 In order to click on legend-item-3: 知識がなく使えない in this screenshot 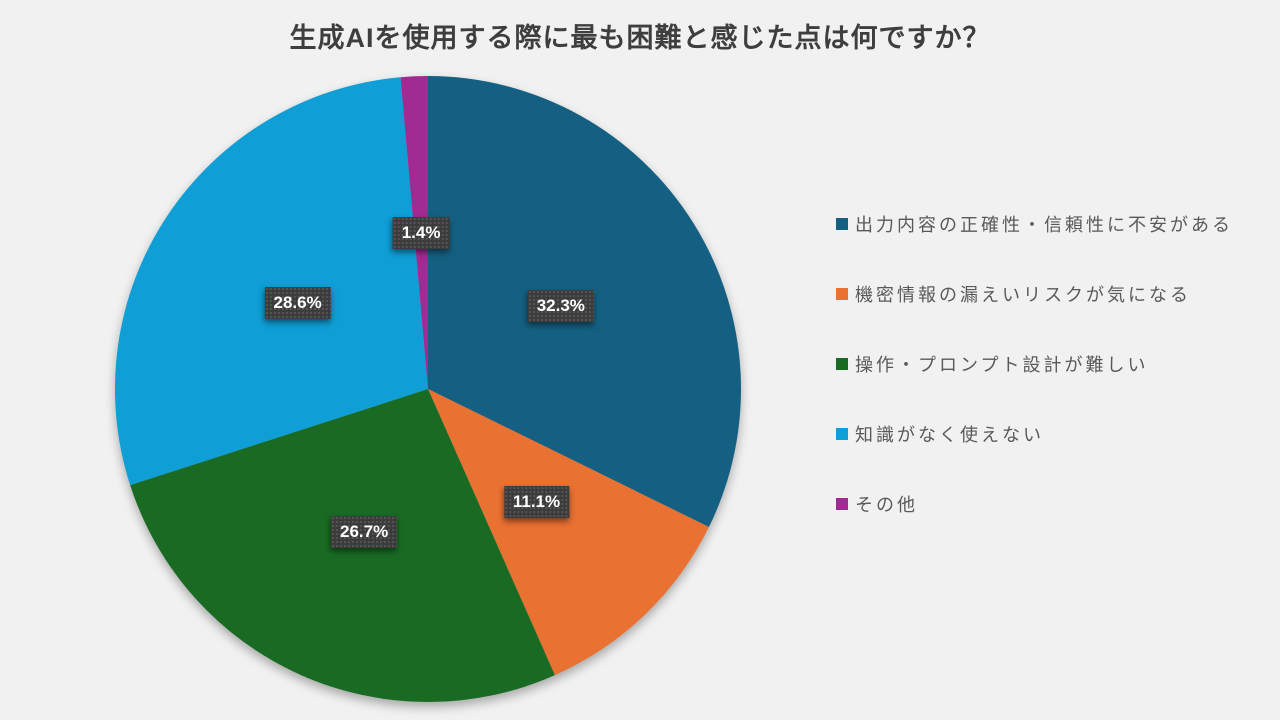, I will do `click(1034, 434)`.